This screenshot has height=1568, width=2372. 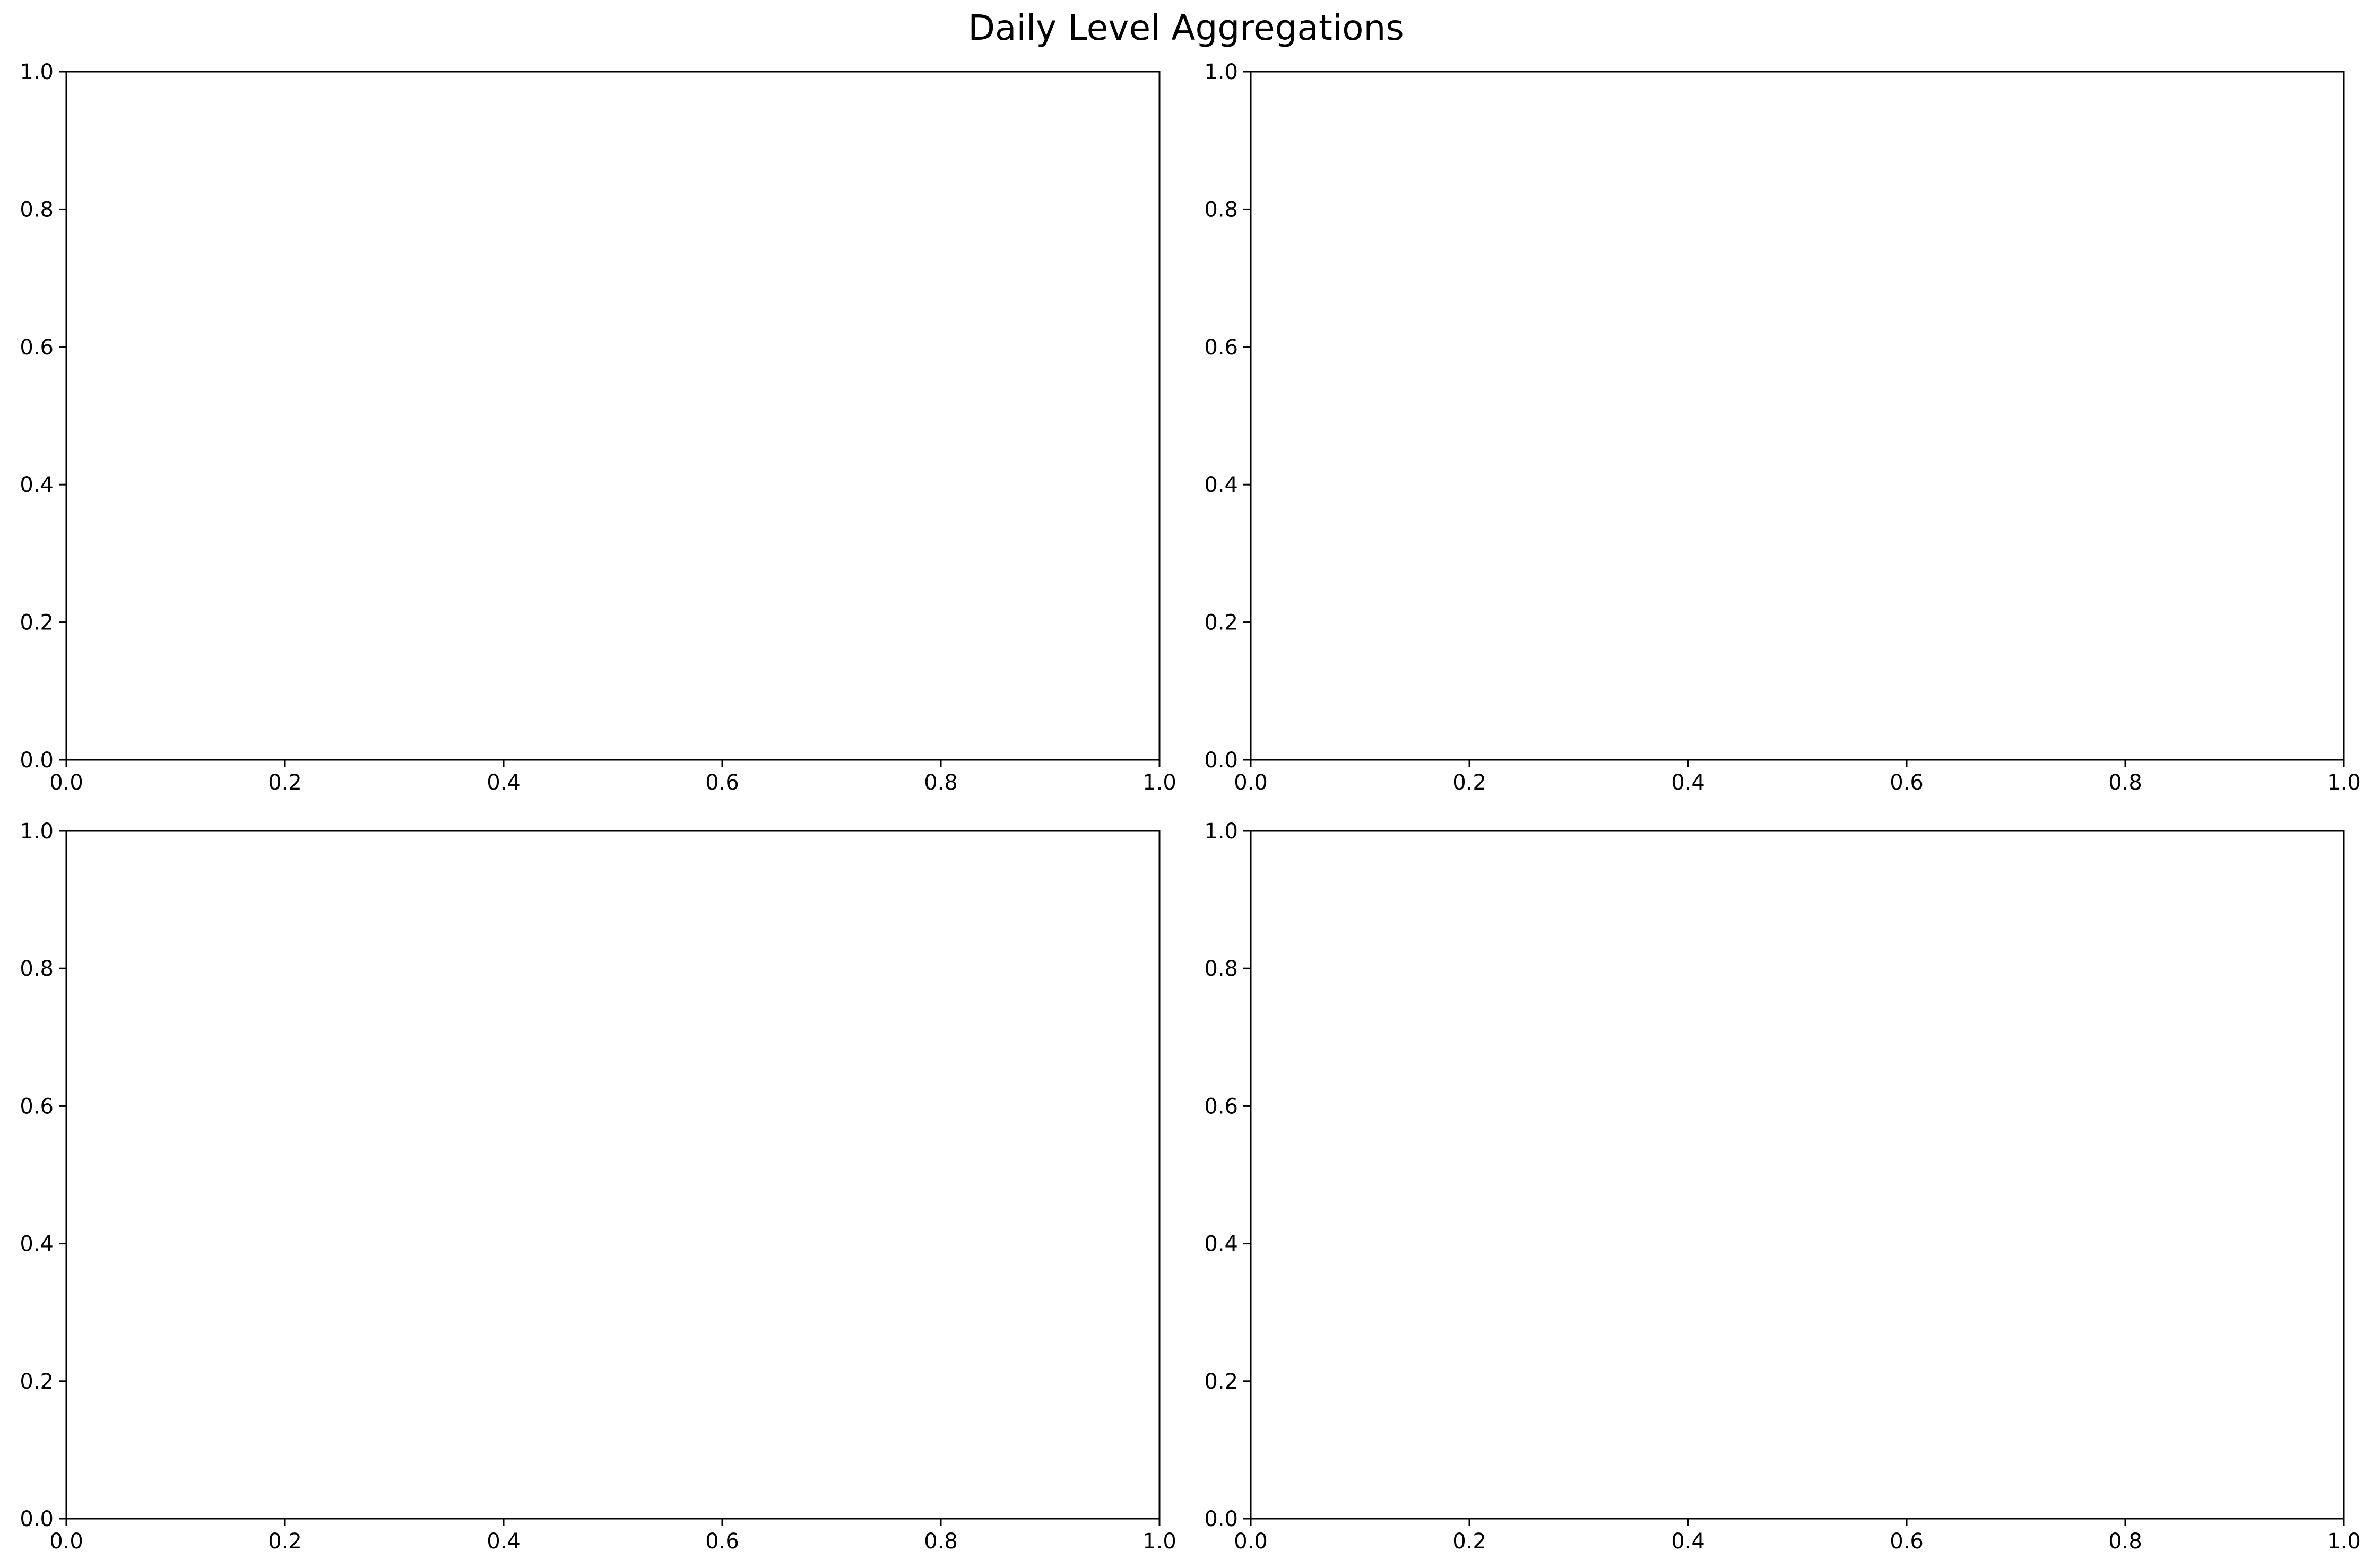 I want to click on figure-title: Daily Level Aggregations, so click(x=1186, y=27).